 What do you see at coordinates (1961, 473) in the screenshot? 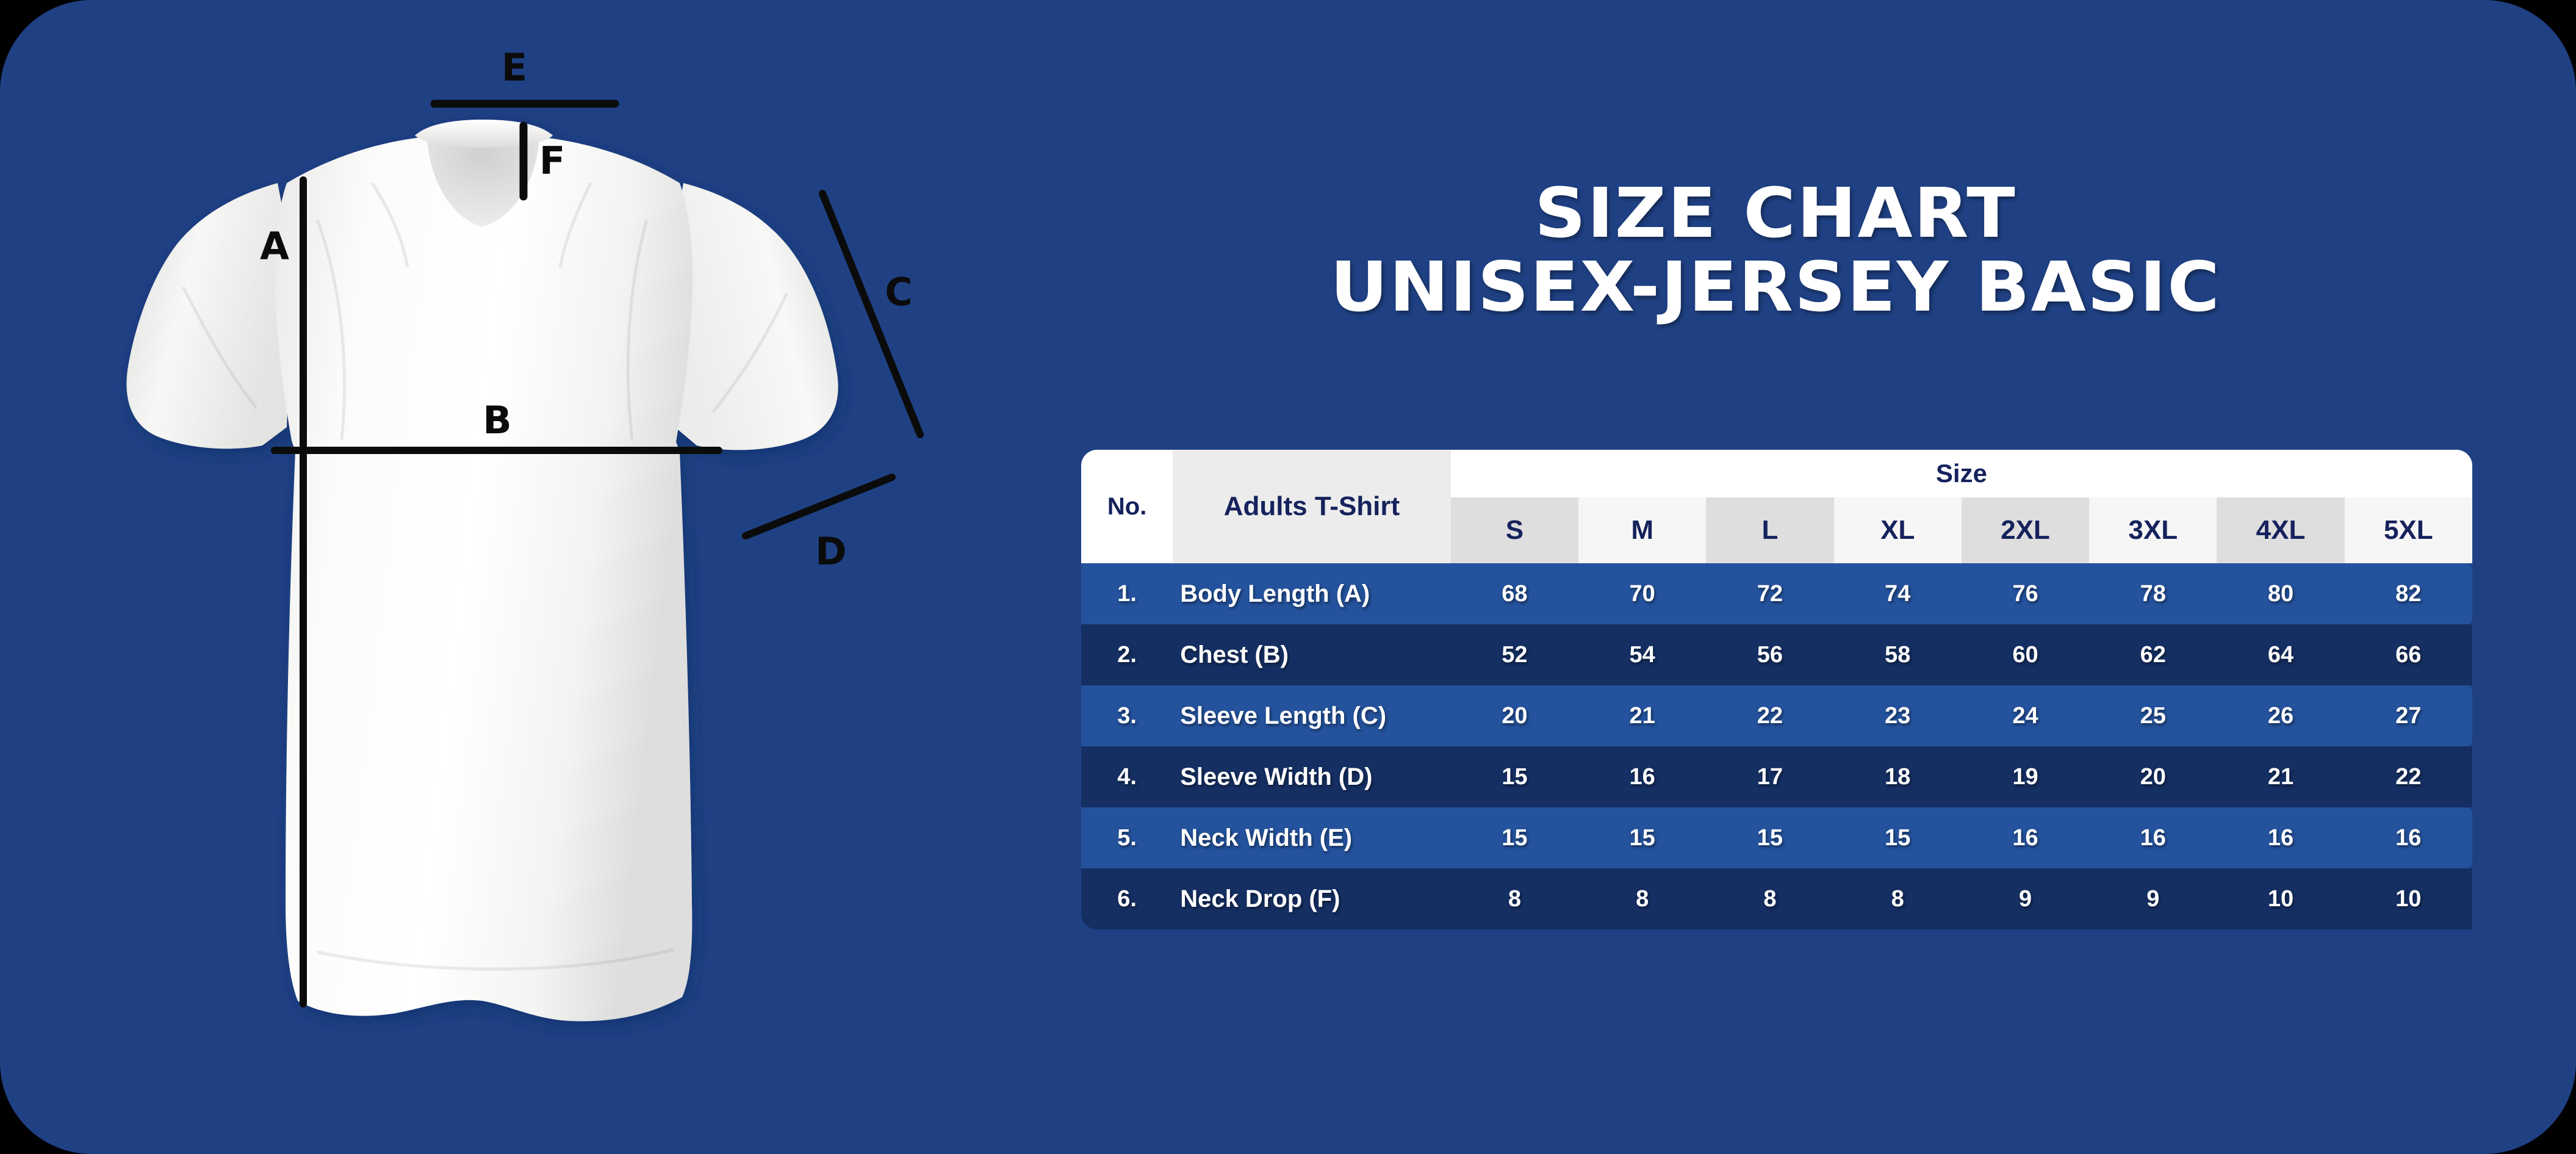
I see `header-size-group: Size` at bounding box center [1961, 473].